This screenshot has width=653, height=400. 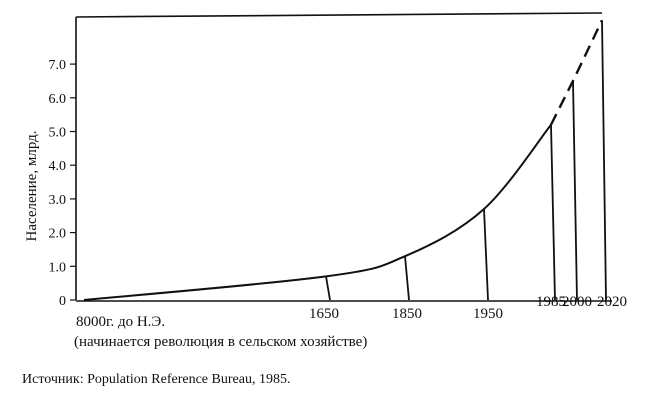 I want to click on x-tick-label: 1985, so click(x=551, y=302).